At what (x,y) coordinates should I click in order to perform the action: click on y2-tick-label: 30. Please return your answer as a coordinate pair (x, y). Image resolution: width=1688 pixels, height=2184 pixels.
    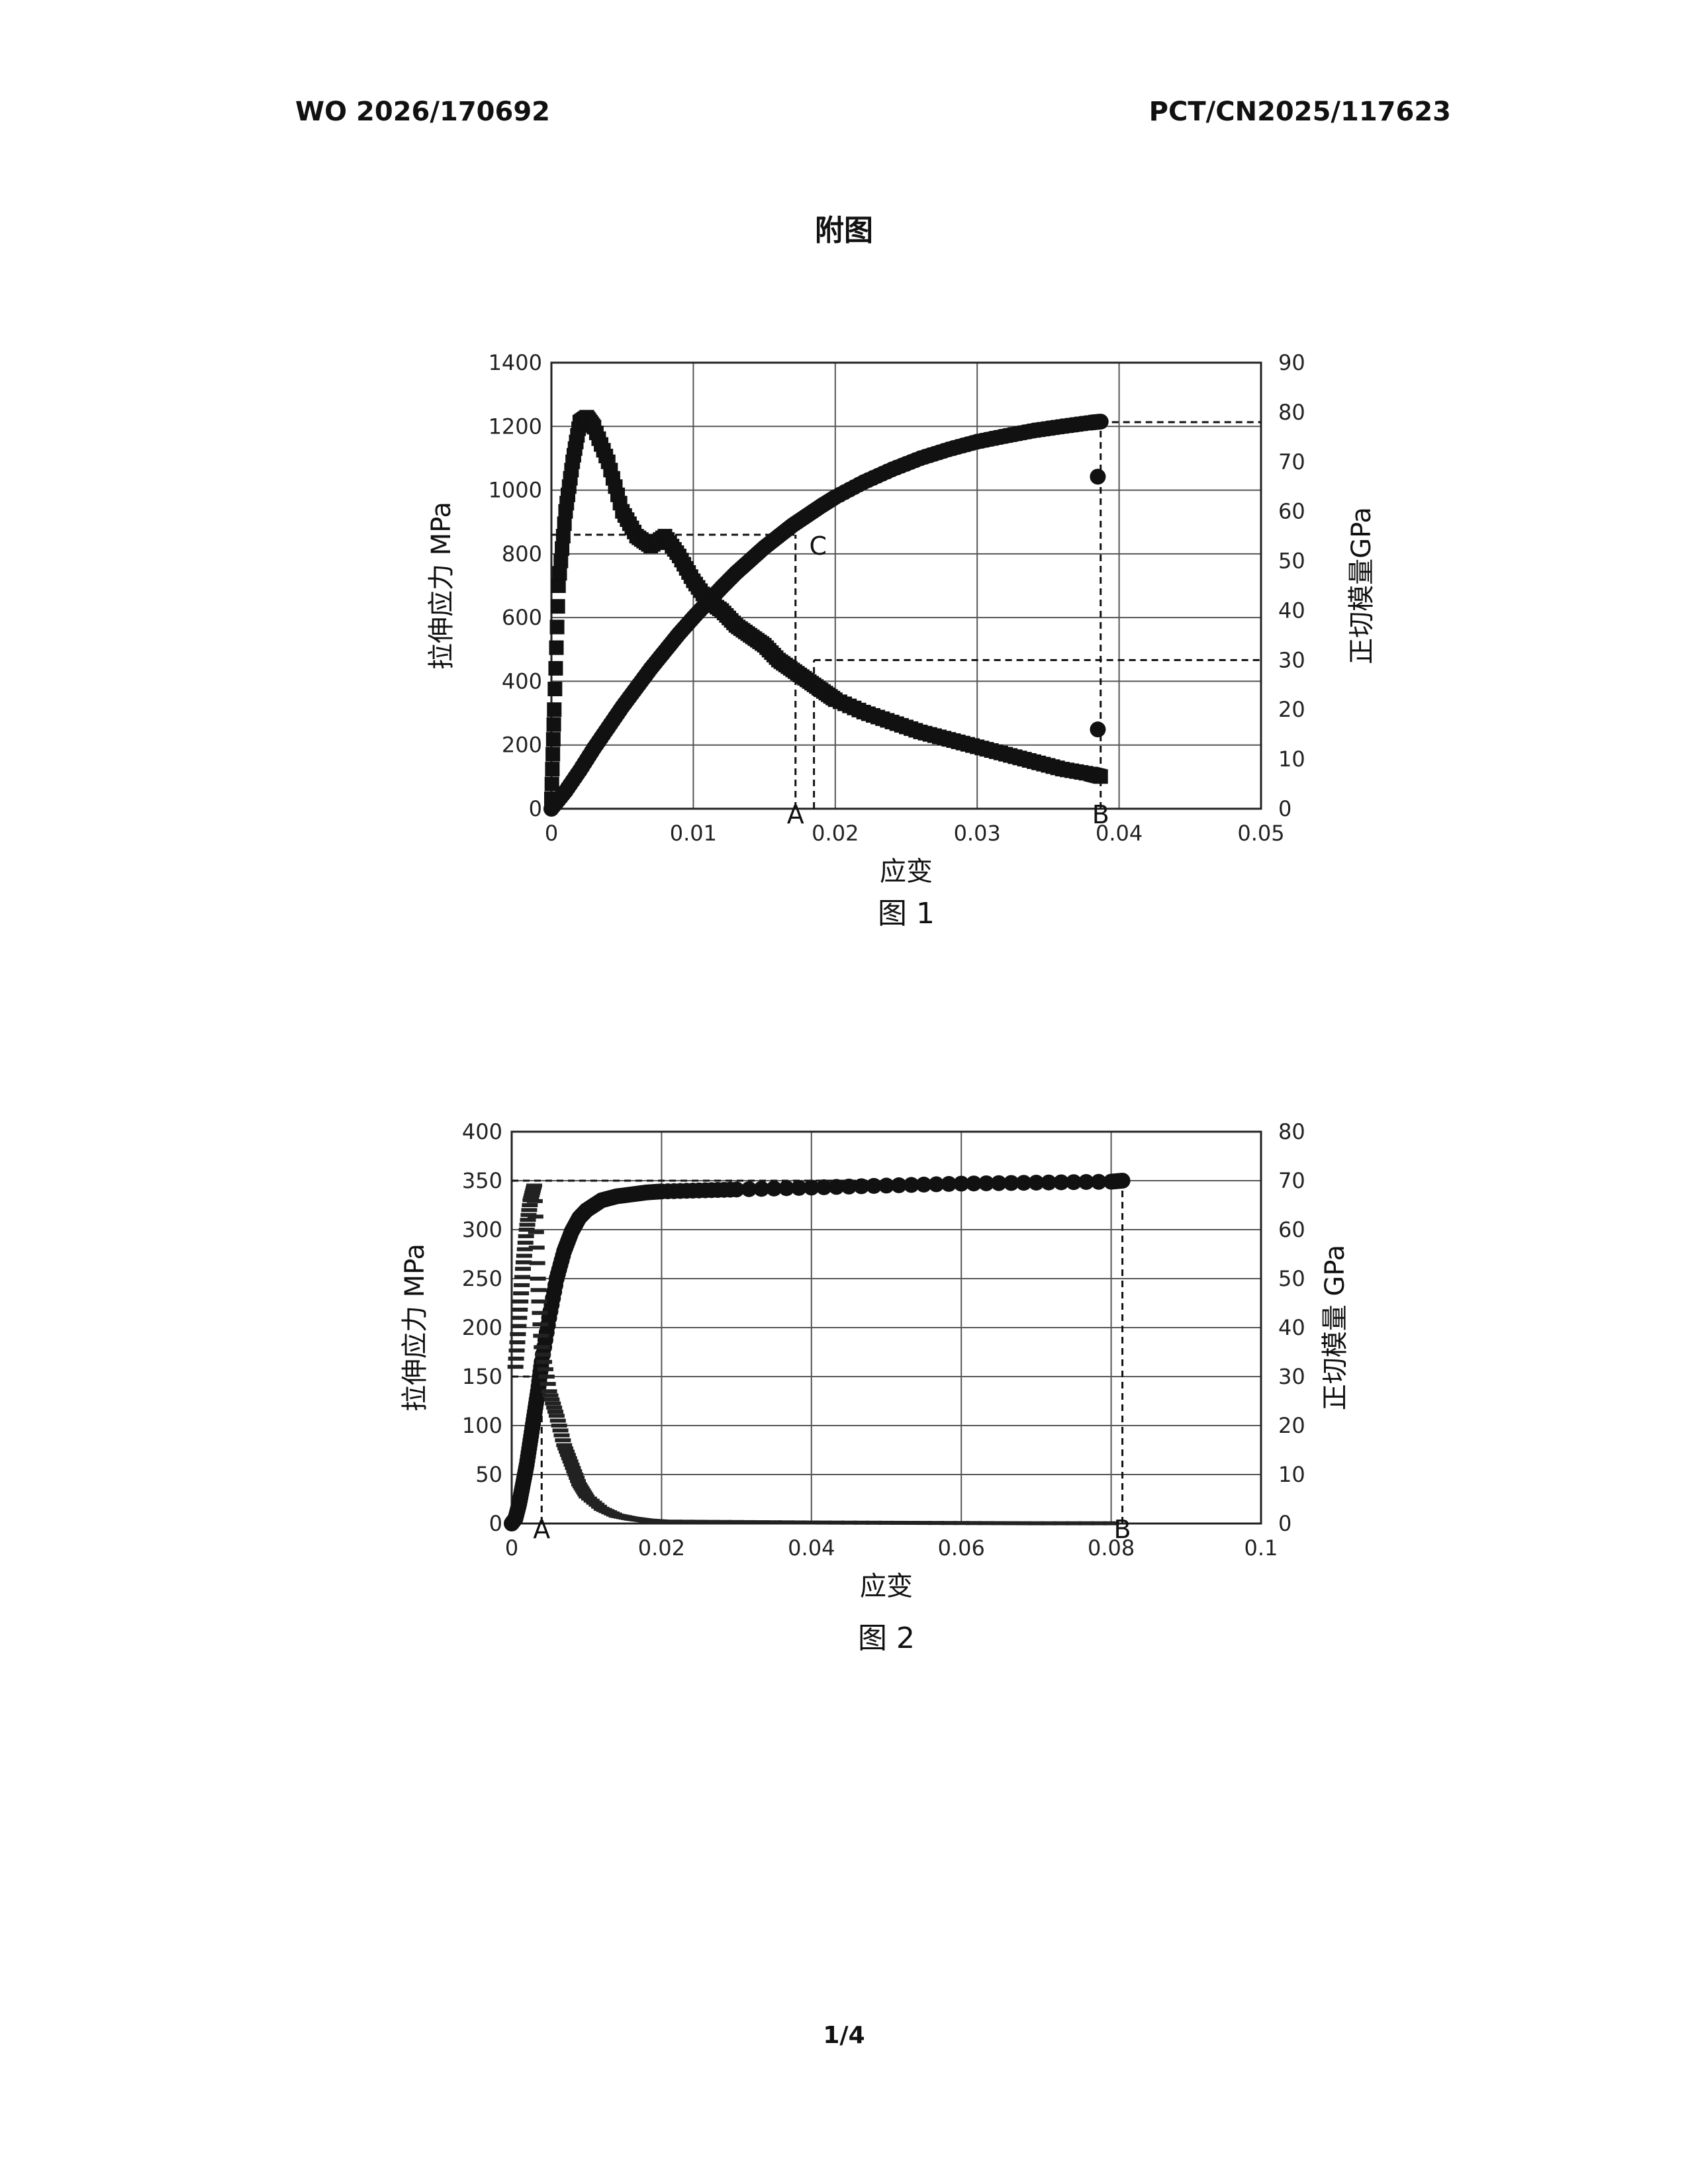
    Looking at the image, I should click on (1291, 1376).